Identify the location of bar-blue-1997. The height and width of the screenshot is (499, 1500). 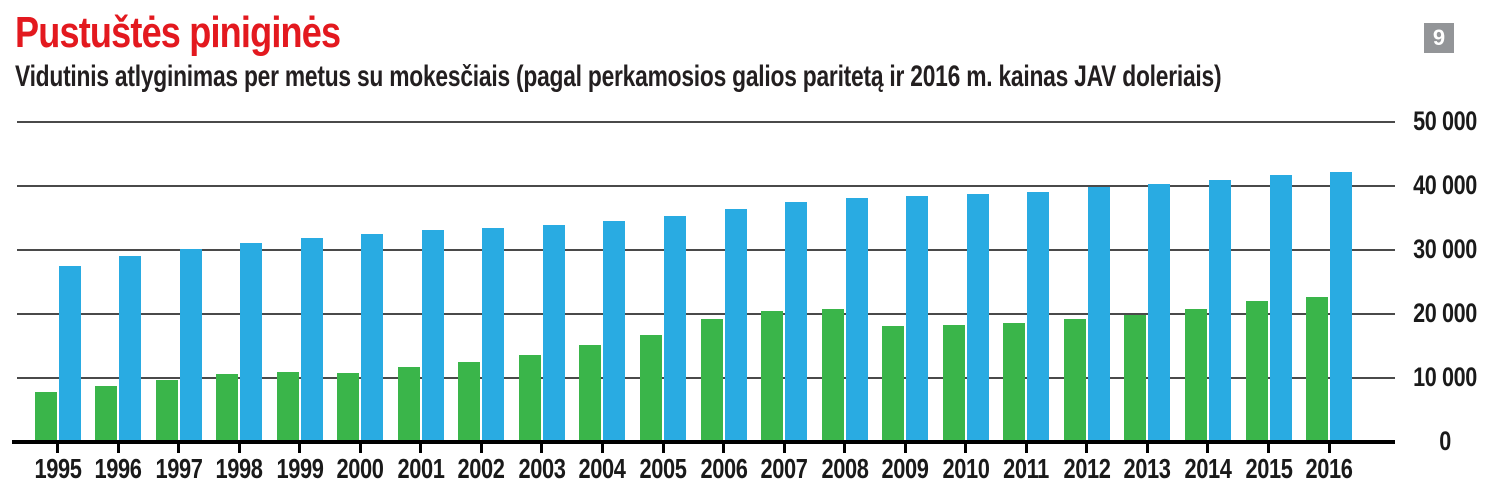
(190, 345).